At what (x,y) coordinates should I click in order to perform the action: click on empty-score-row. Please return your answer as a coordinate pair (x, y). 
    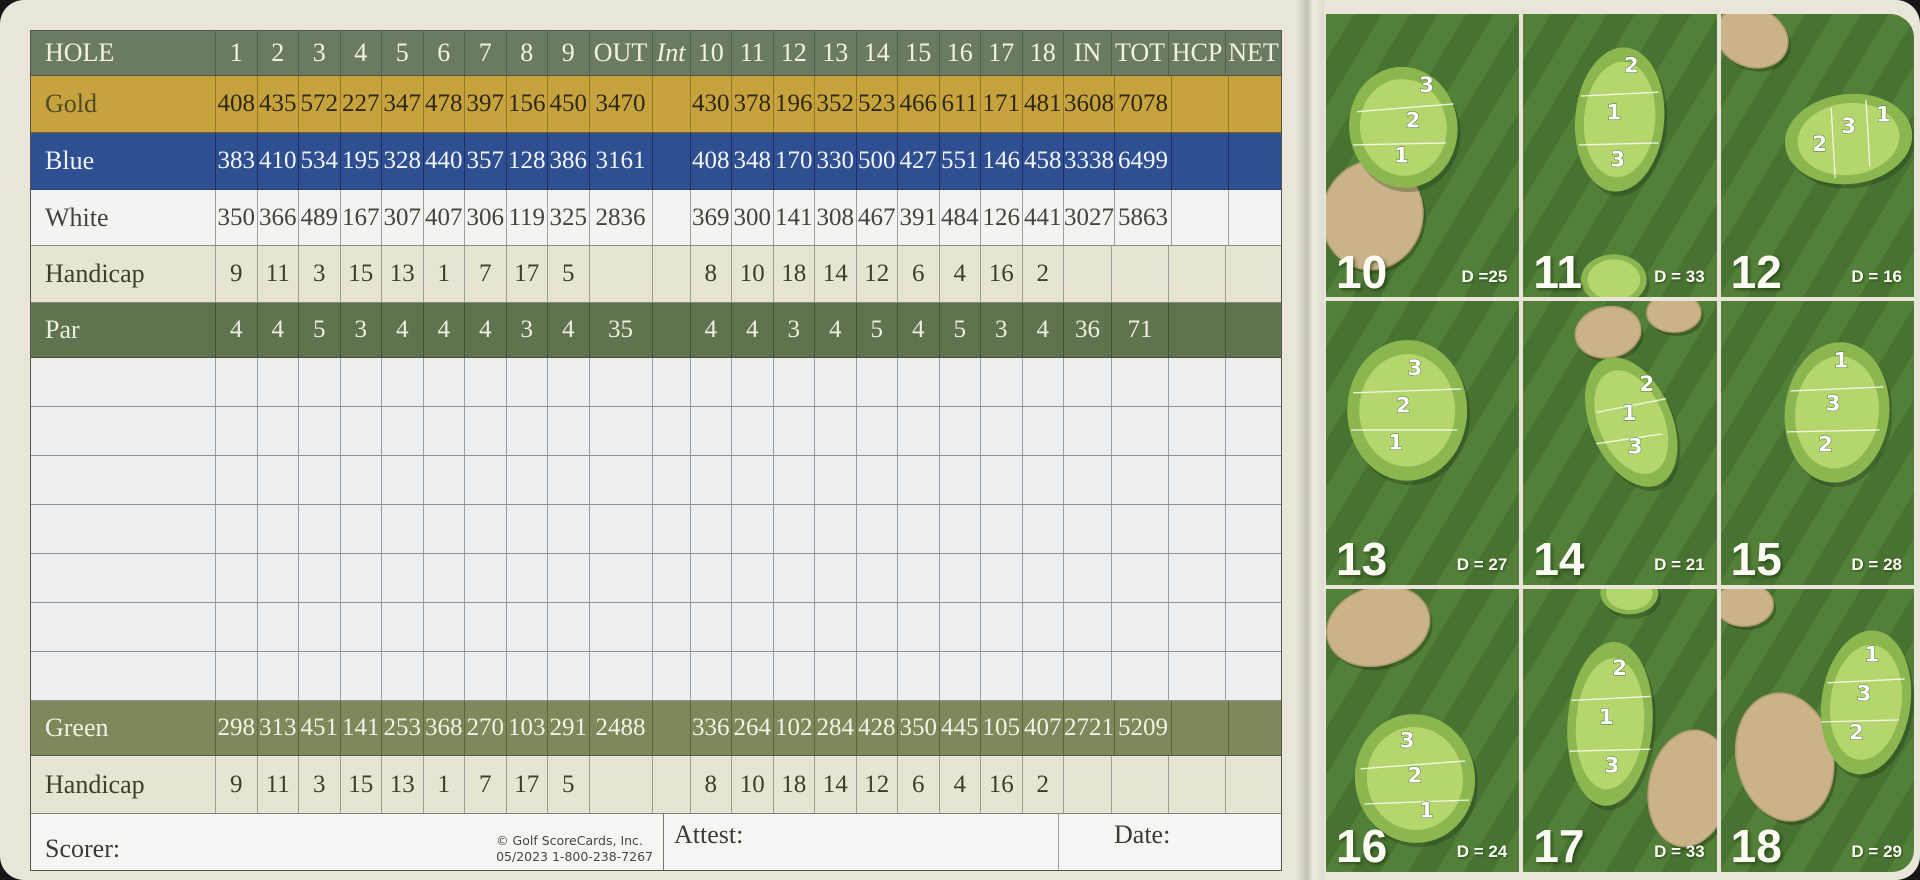
    Looking at the image, I should click on (656, 480).